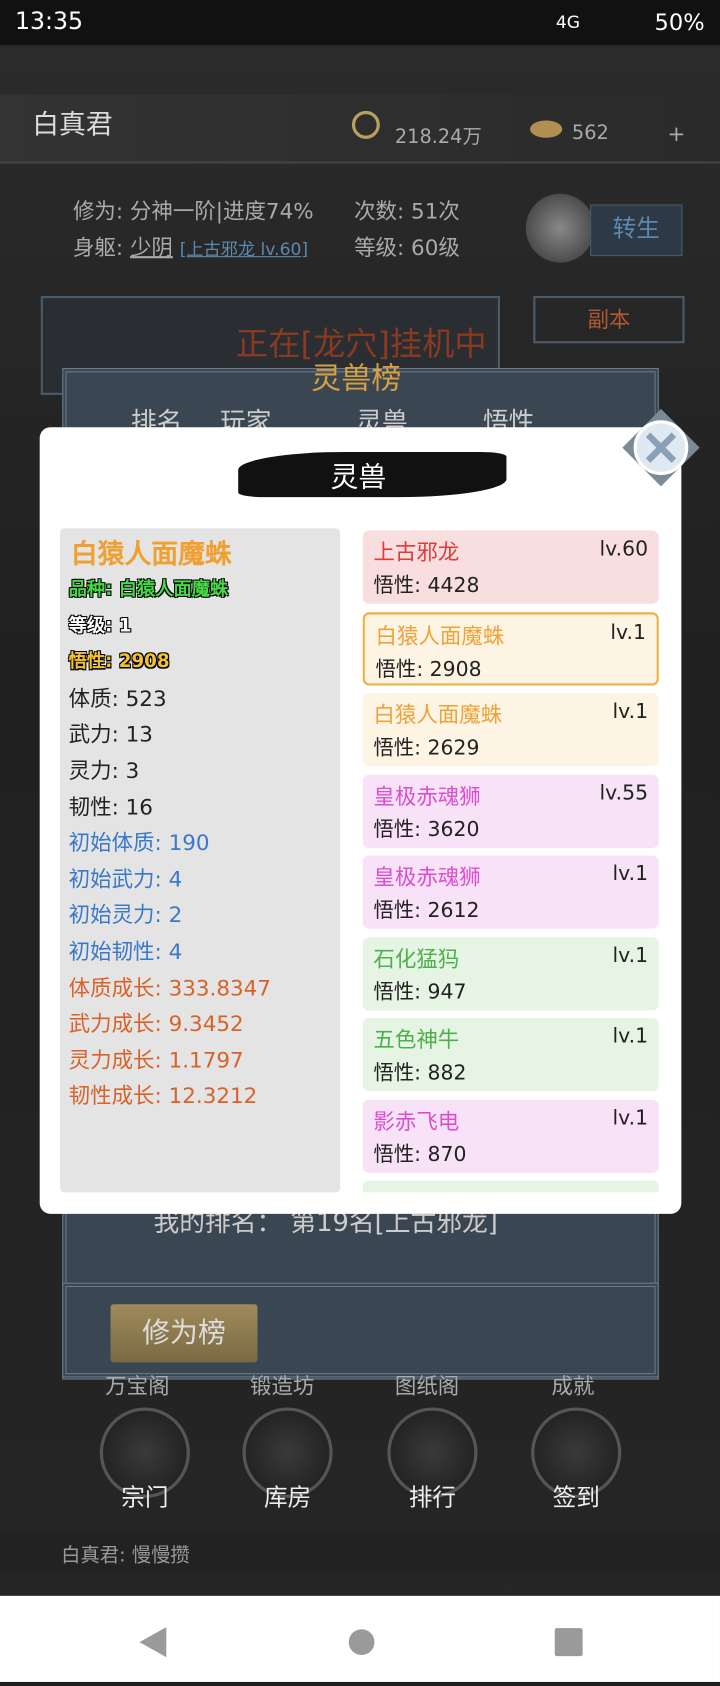  Describe the element at coordinates (169, 987) in the screenshot. I see `detail-line: 体质成长: 333.8347` at that location.